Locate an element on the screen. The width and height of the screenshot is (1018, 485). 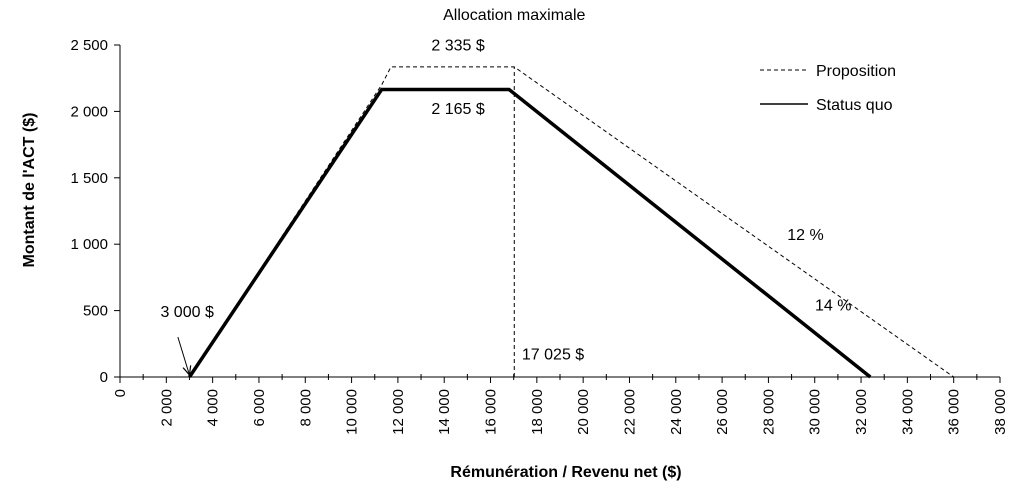
x-tick-label: 32 000 is located at coordinates (861, 412).